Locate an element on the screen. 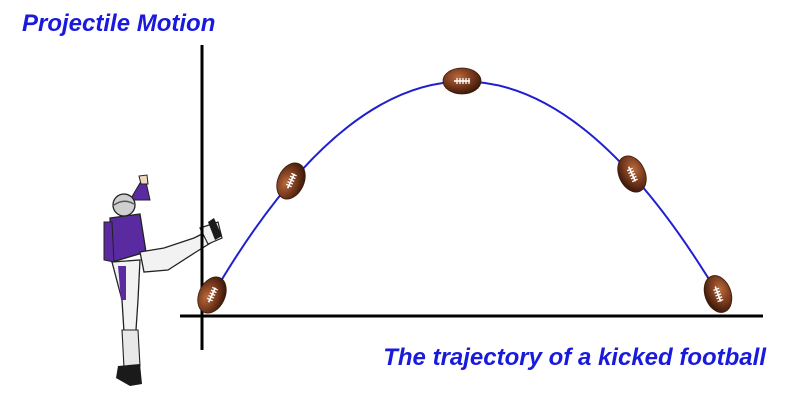 The height and width of the screenshot is (400, 800). diagram-caption: The trajectory of a kicked football is located at coordinates (574, 357).